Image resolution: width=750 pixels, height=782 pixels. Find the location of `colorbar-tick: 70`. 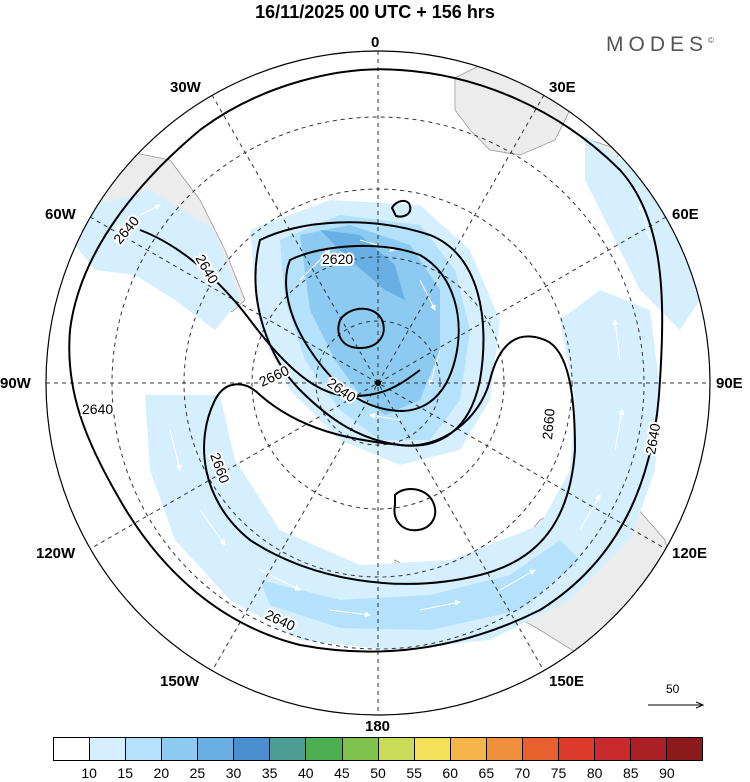

colorbar-tick: 70 is located at coordinates (522, 773).